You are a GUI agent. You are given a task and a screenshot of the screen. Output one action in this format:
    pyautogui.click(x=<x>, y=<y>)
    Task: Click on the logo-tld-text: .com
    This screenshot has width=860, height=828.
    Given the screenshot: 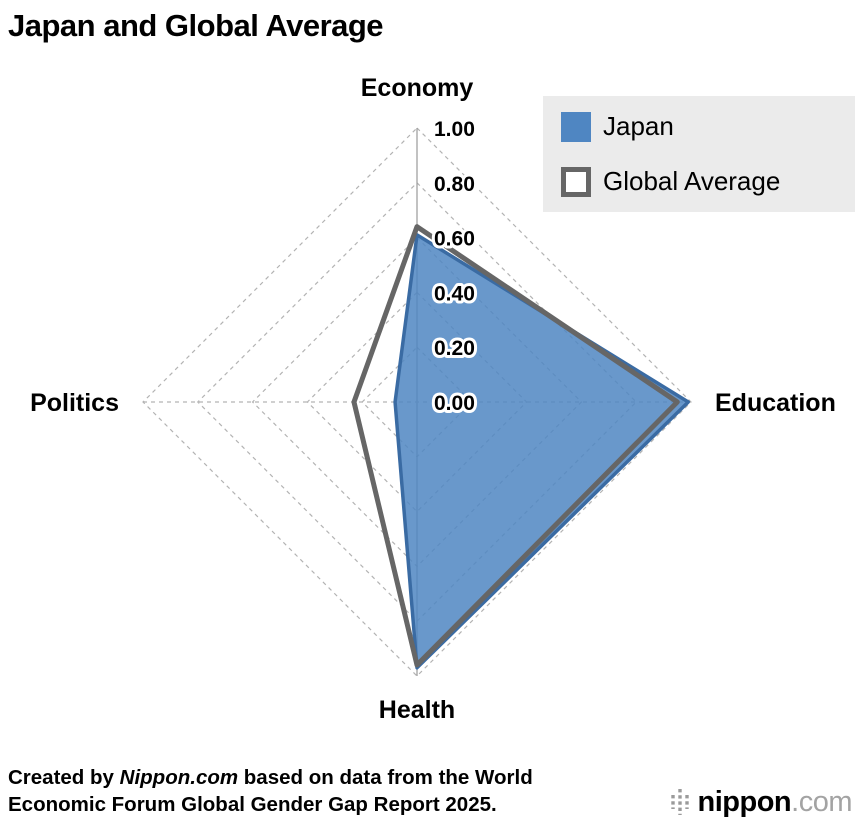 What is the action you would take?
    pyautogui.click(x=821, y=801)
    